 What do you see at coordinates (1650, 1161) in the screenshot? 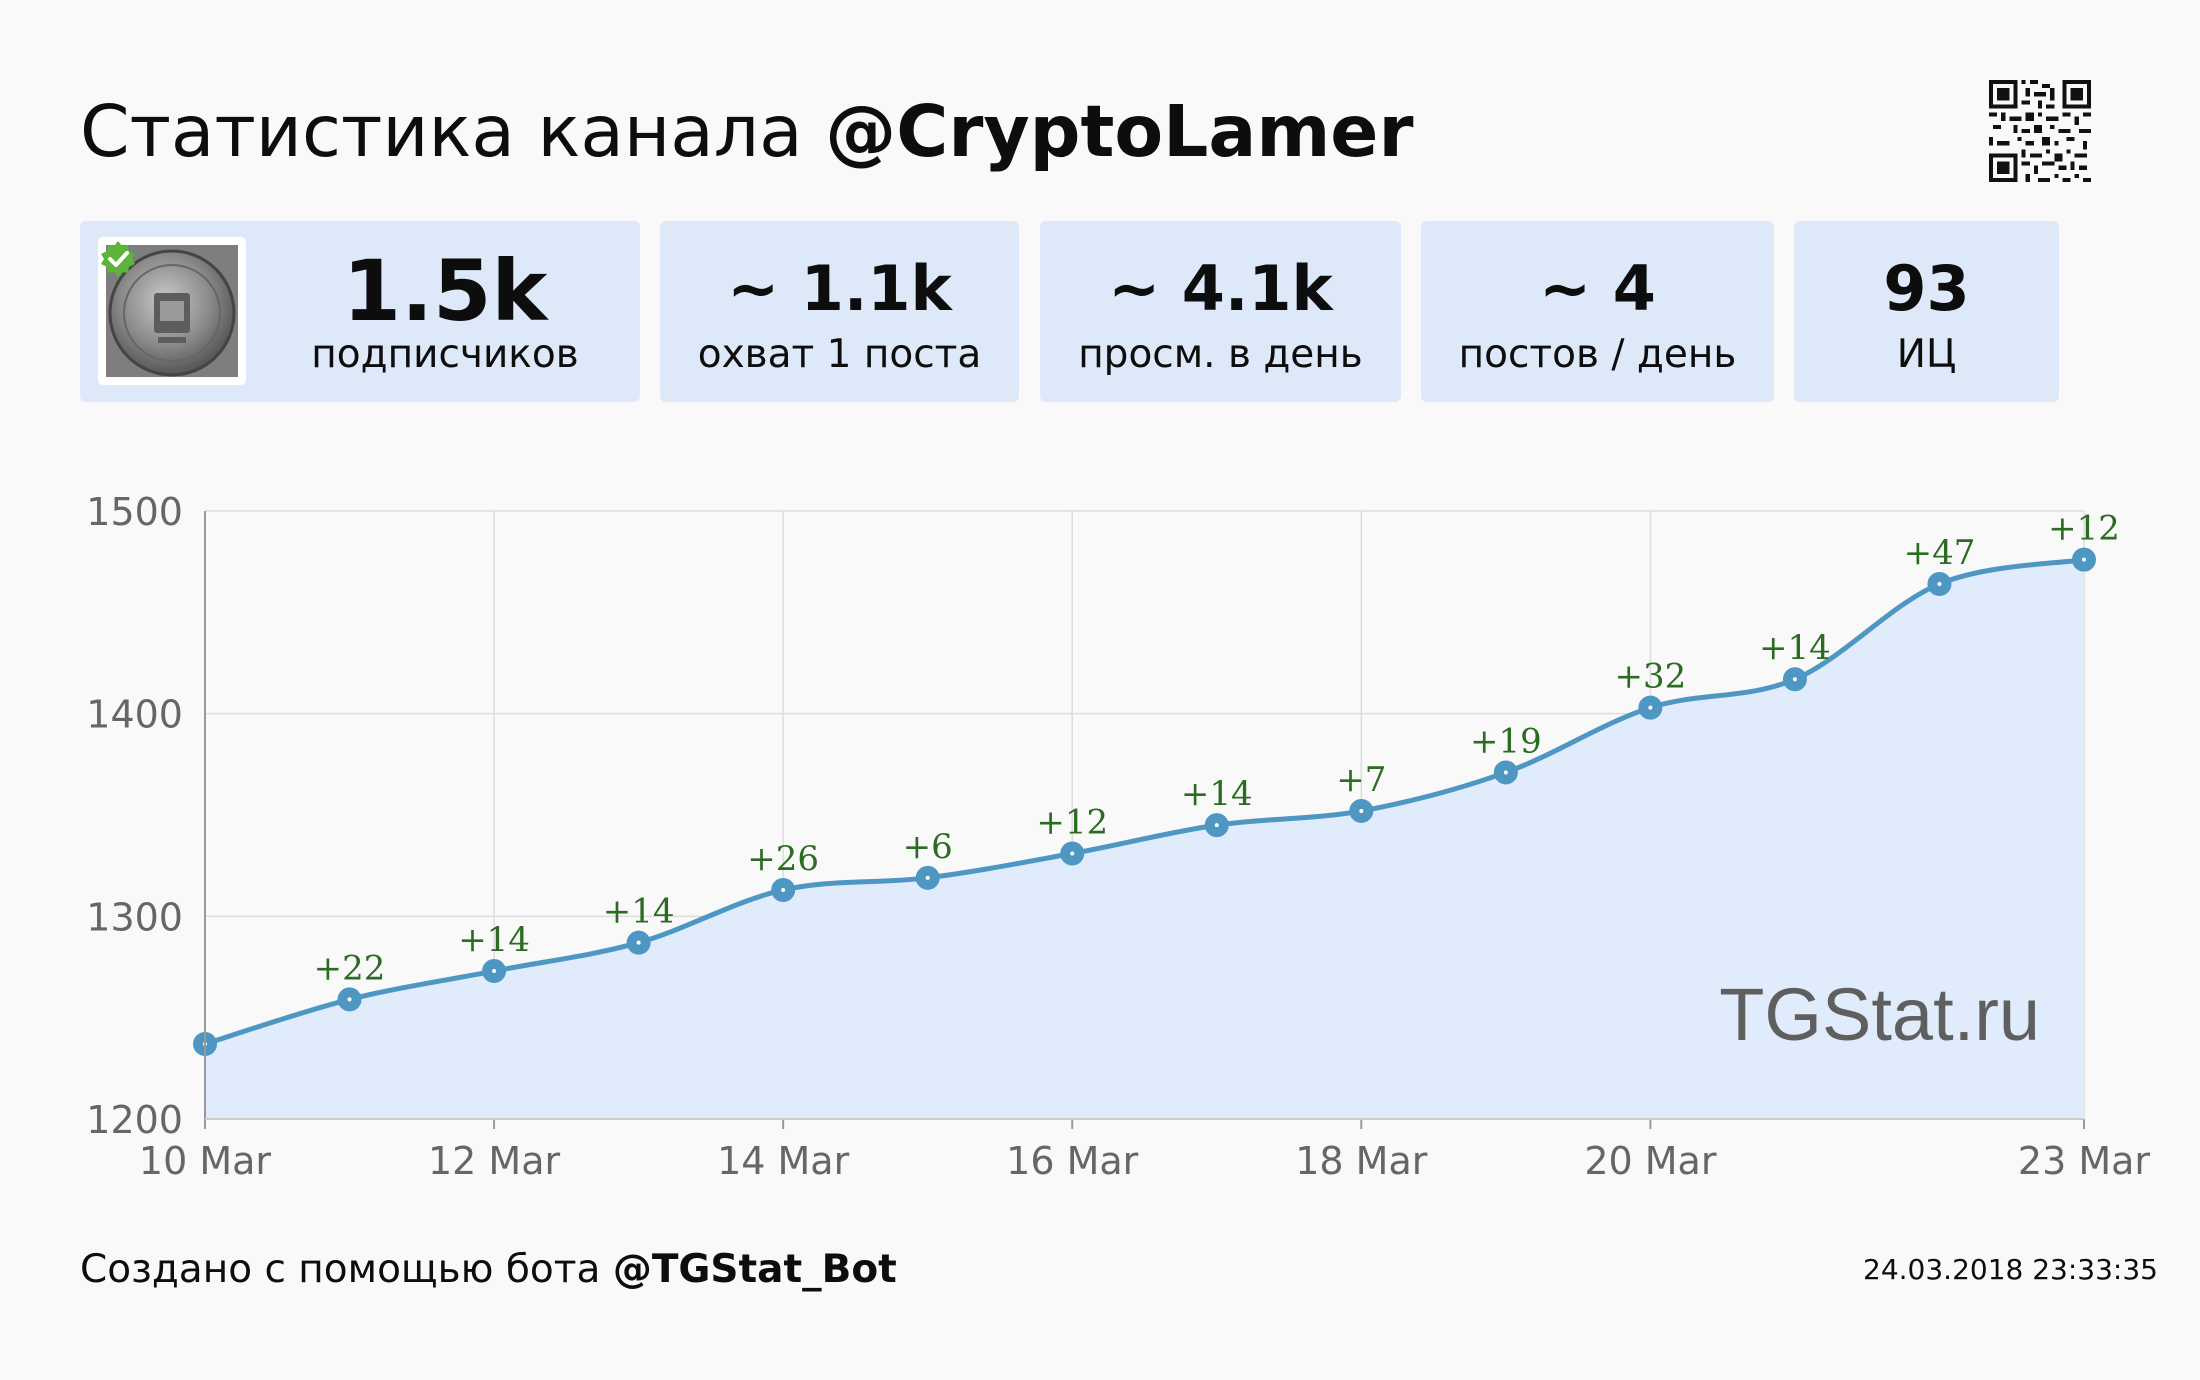
I see `x-tick-label: 20 Mar` at bounding box center [1650, 1161].